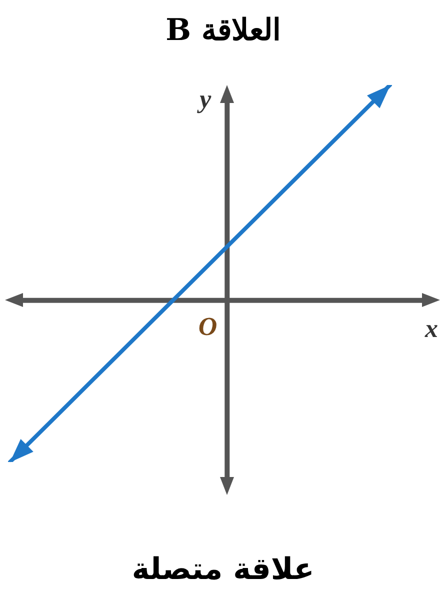  Describe the element at coordinates (223, 569) in the screenshot. I see `text: علاقة متصلة` at that location.